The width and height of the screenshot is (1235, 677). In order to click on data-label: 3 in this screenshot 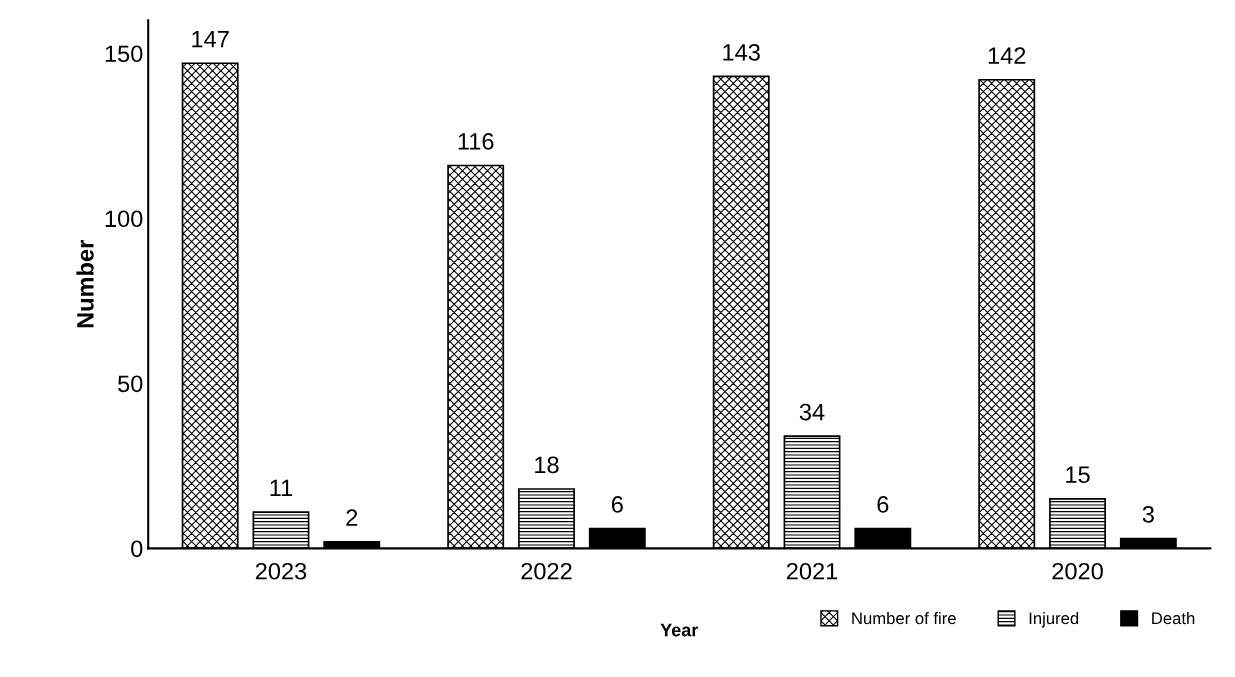, I will do `click(1148, 514)`.